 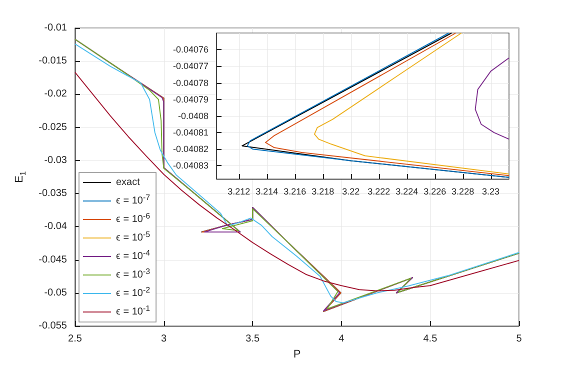 What do you see at coordinates (191, 83) in the screenshot?
I see `y-tick-label: -0.04078` at bounding box center [191, 83].